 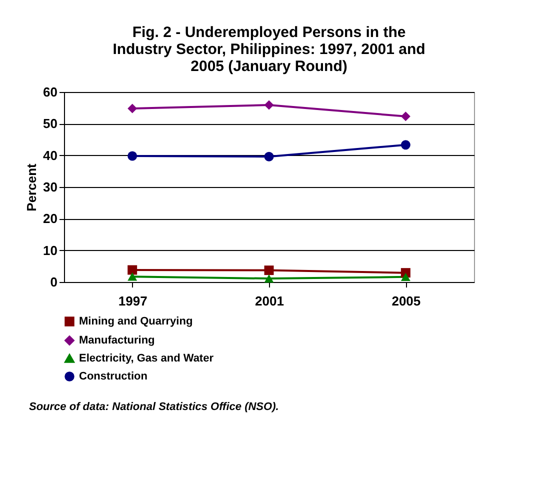 What do you see at coordinates (154, 407) in the screenshot?
I see `source-note: Source of data: National Statistics Office (NSO).` at bounding box center [154, 407].